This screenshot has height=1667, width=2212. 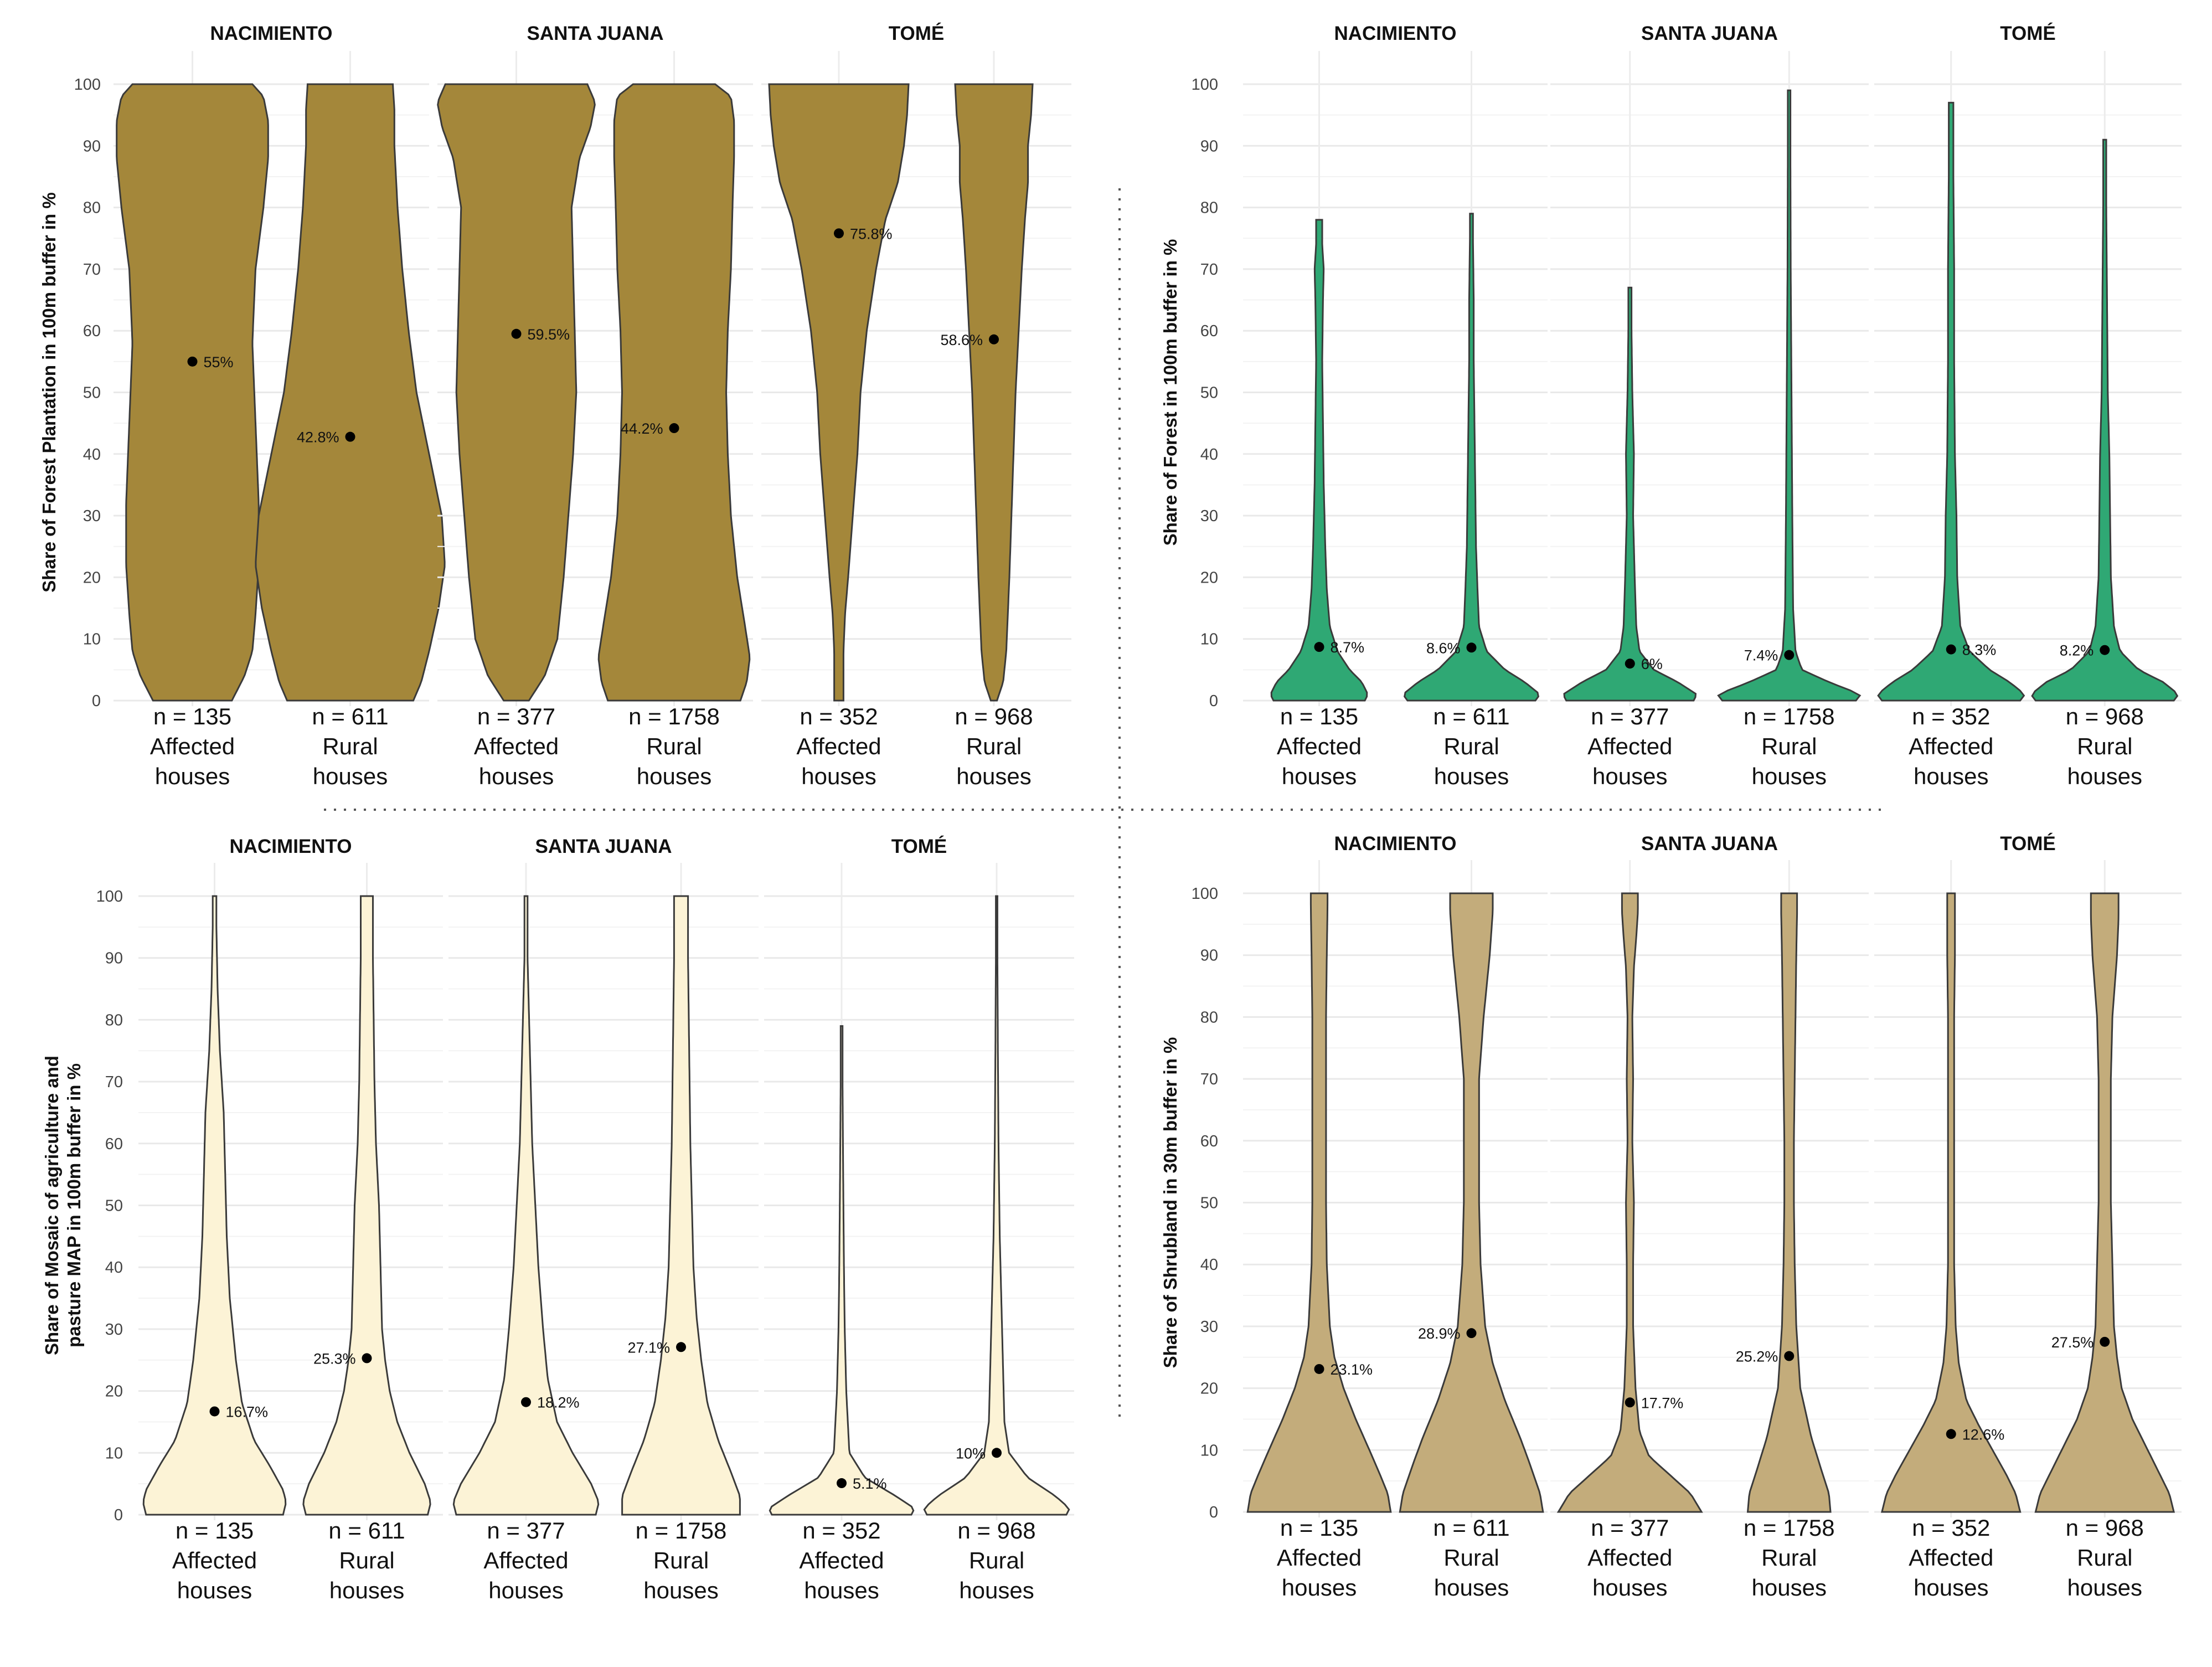 I want to click on mean-label: 25.3%, so click(x=334, y=1358).